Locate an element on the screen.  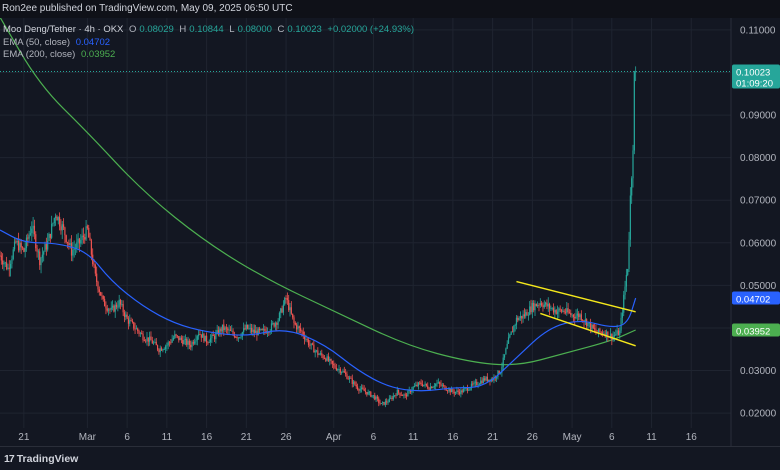
symbol-label: Moo Deng/Tether · 4h · OKX is located at coordinates (63, 29).